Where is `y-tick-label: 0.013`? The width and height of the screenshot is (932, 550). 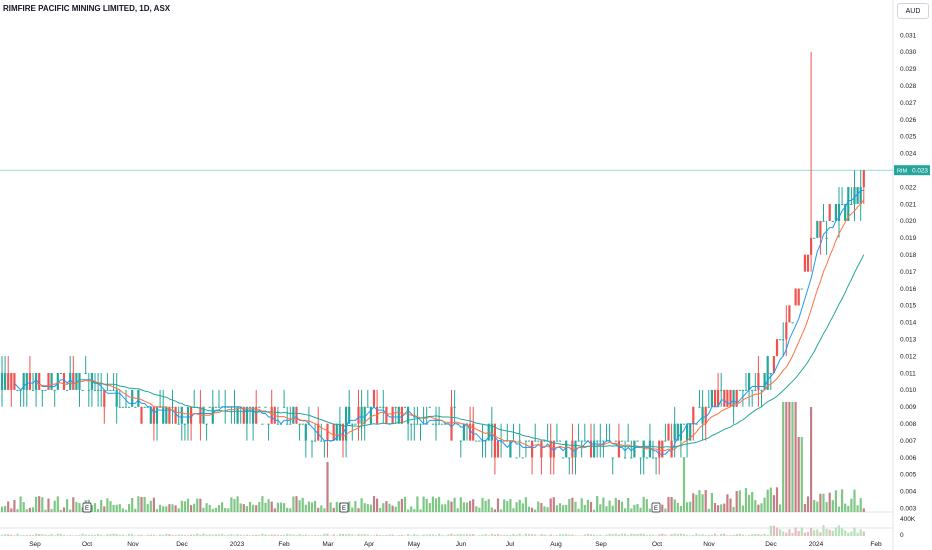 y-tick-label: 0.013 is located at coordinates (908, 340).